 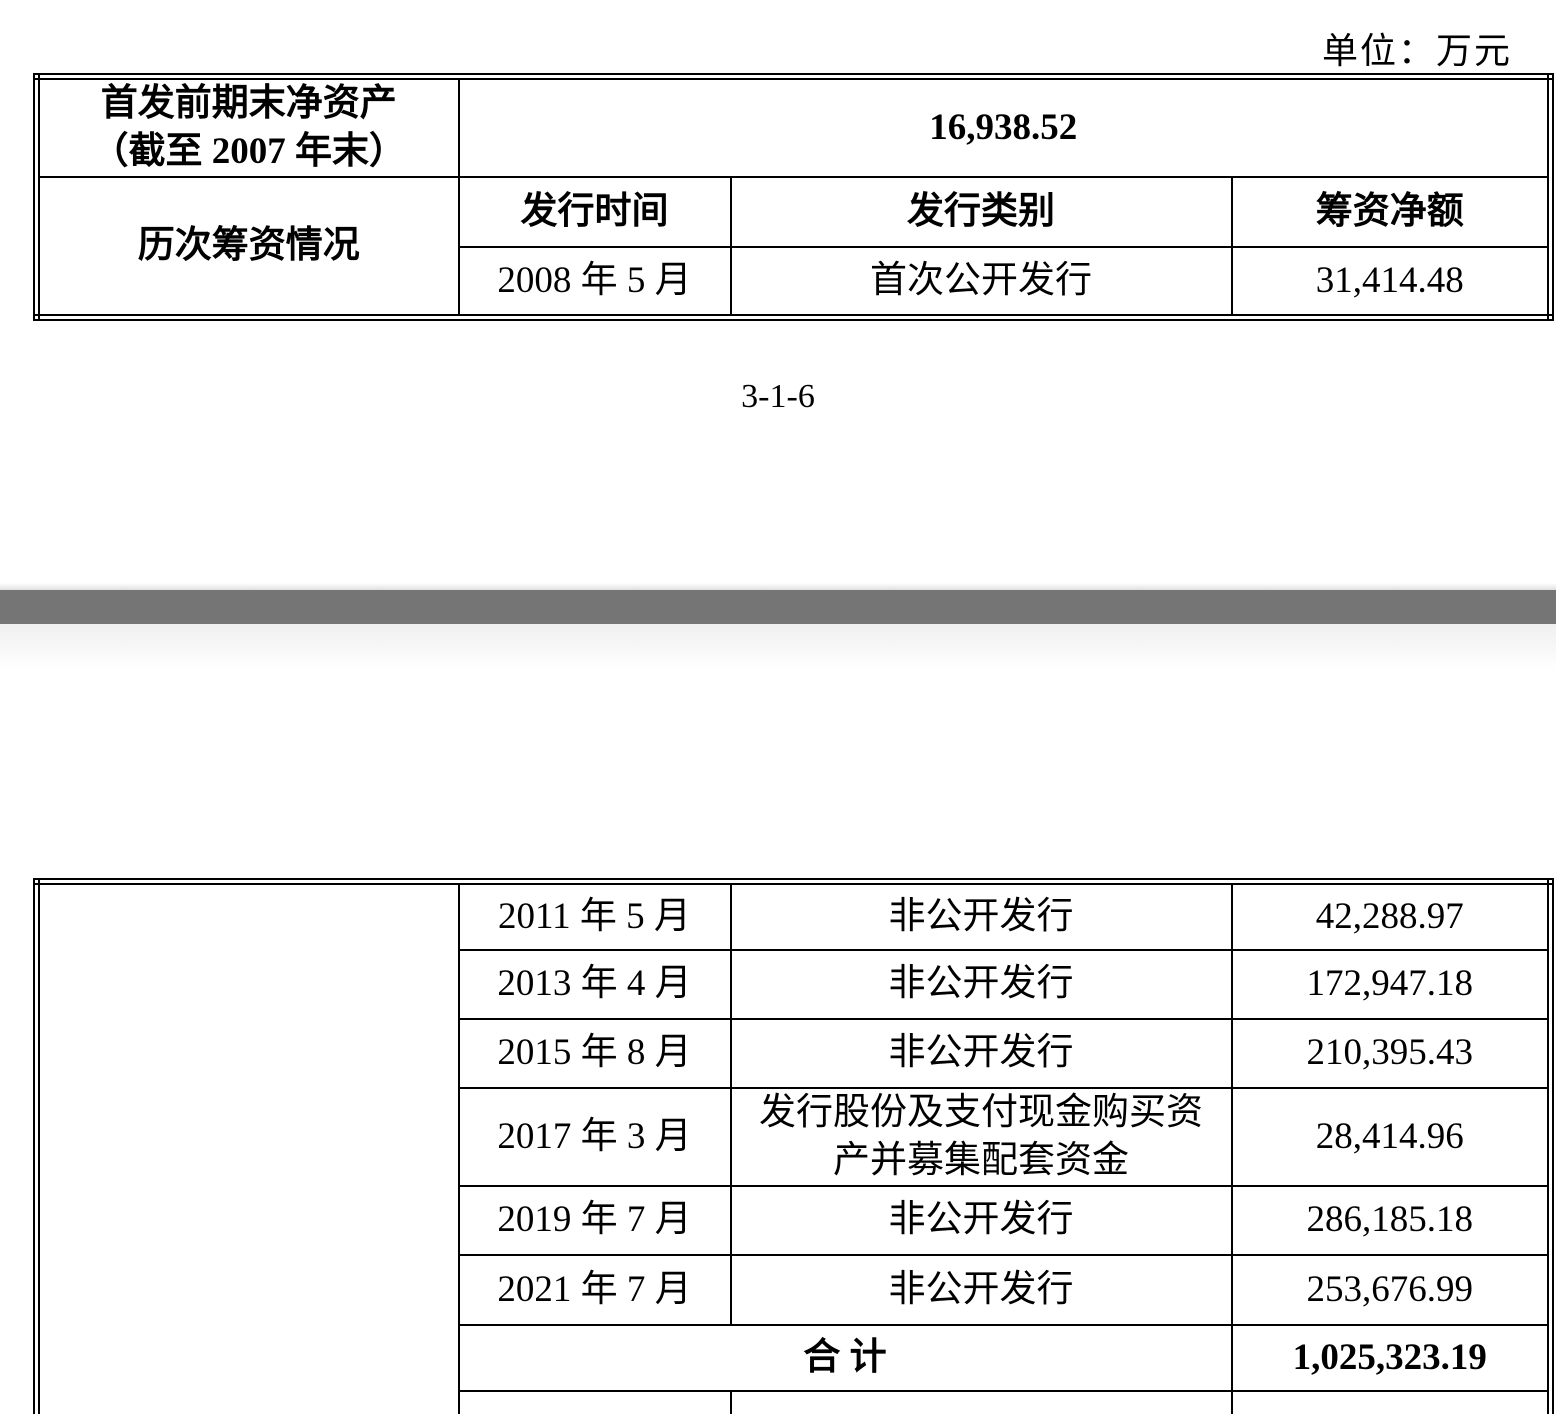 I want to click on table-row: 首发前期末净资产 （截至 2007 年末） 16,938.52, so click(x=793, y=127).